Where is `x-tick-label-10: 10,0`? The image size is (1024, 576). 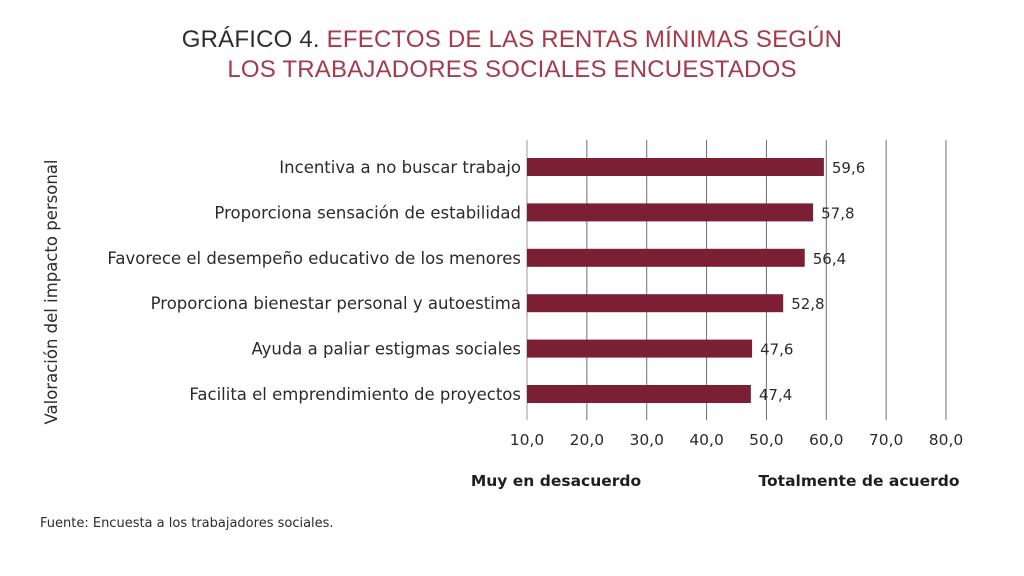
x-tick-label-10: 10,0 is located at coordinates (527, 440).